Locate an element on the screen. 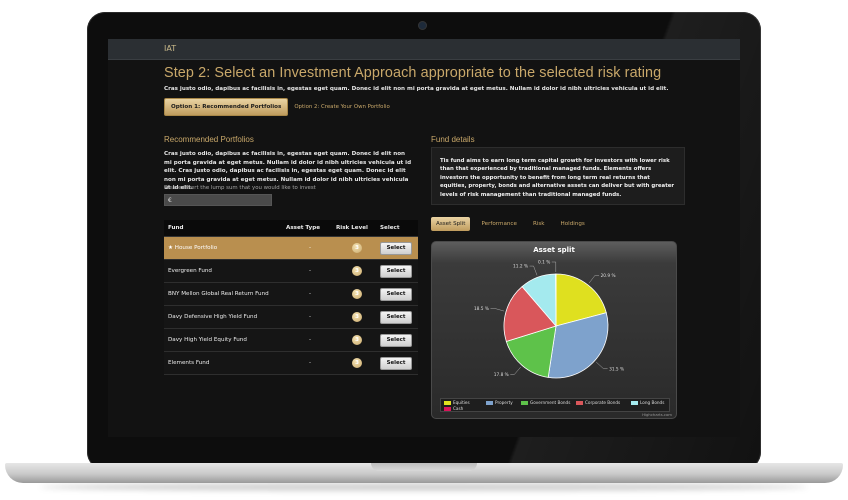 The height and width of the screenshot is (500, 848). chart-title: Asset split is located at coordinates (554, 250).